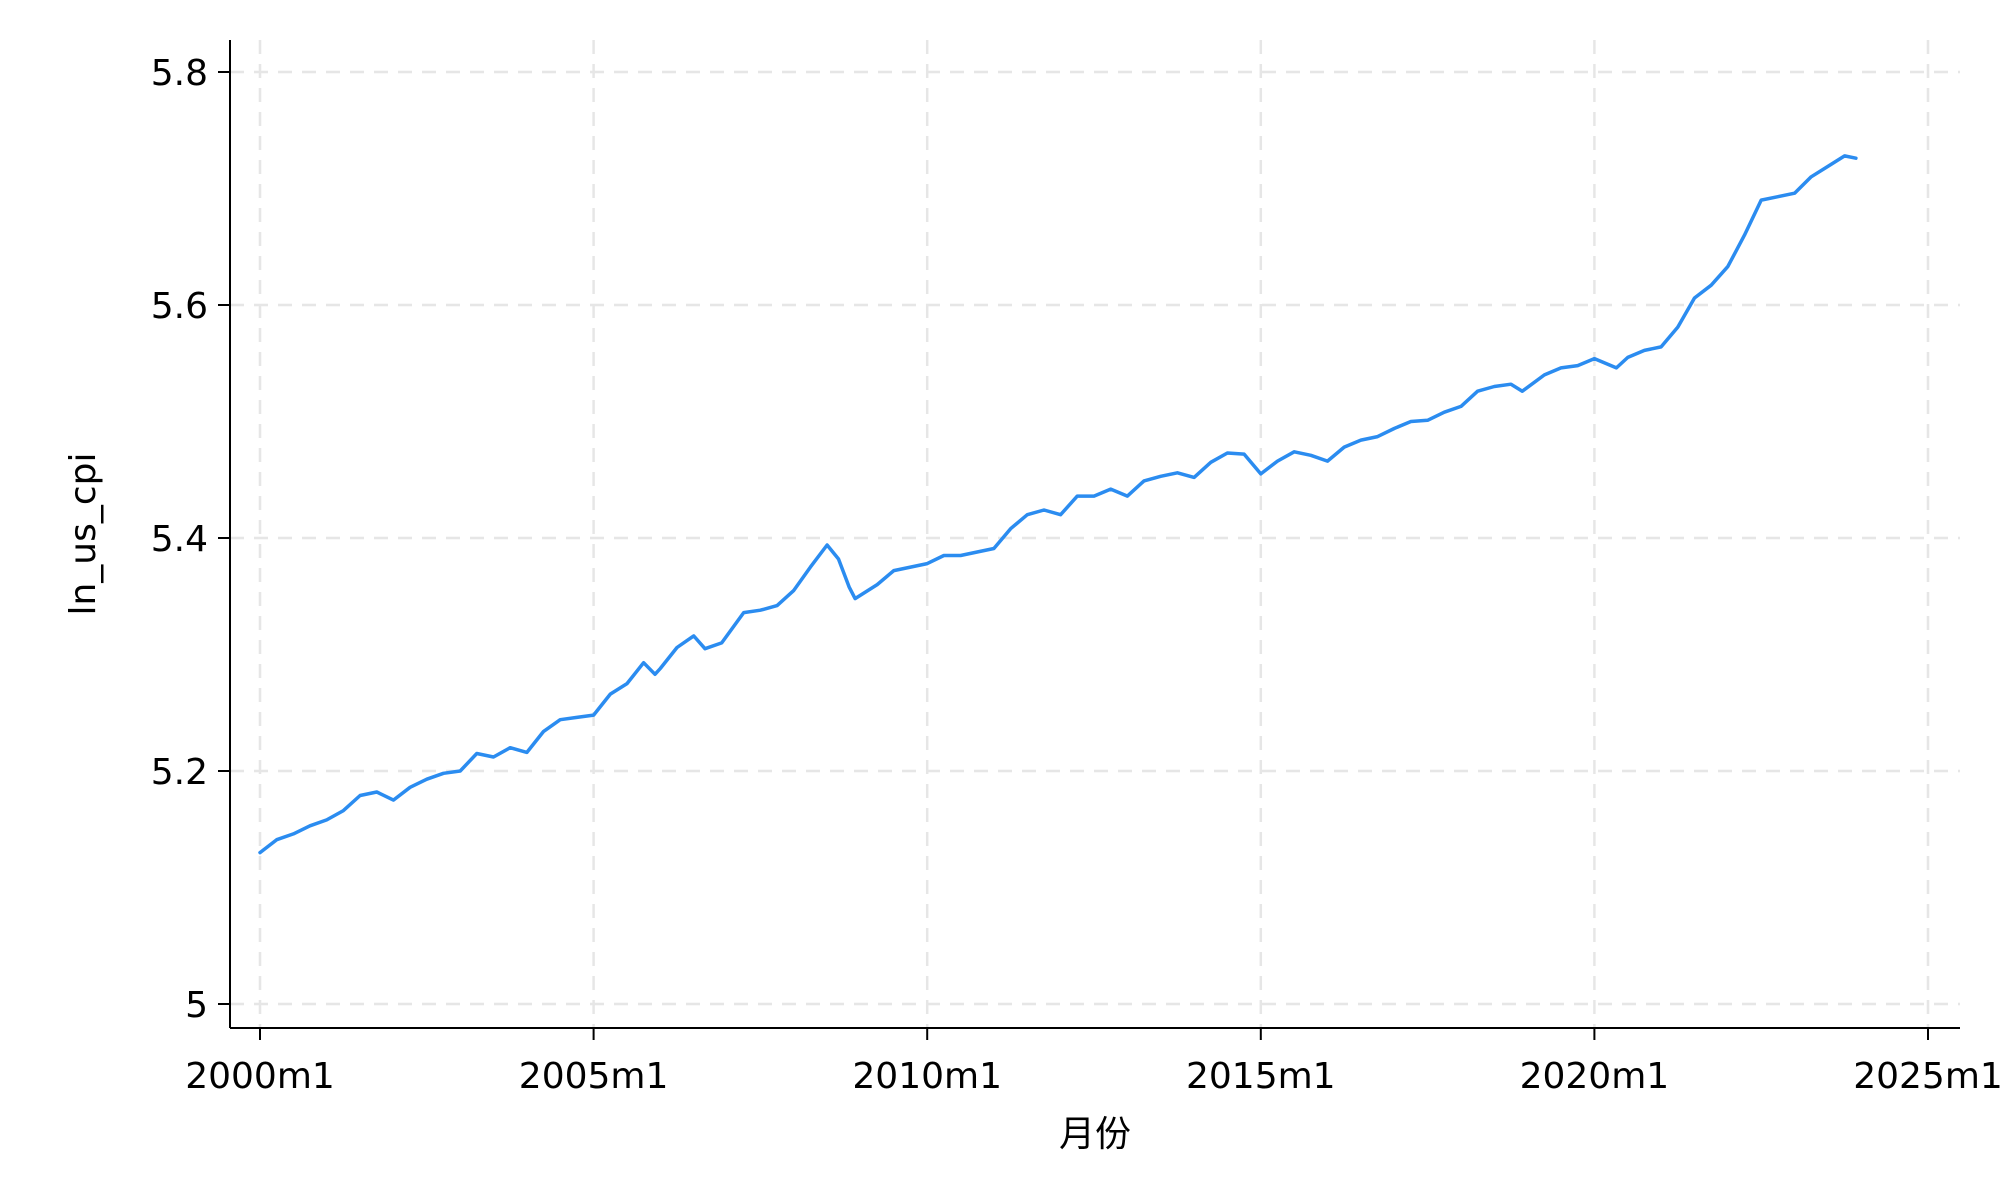  What do you see at coordinates (1926, 1076) in the screenshot?
I see `x-tick-label: 2025m1` at bounding box center [1926, 1076].